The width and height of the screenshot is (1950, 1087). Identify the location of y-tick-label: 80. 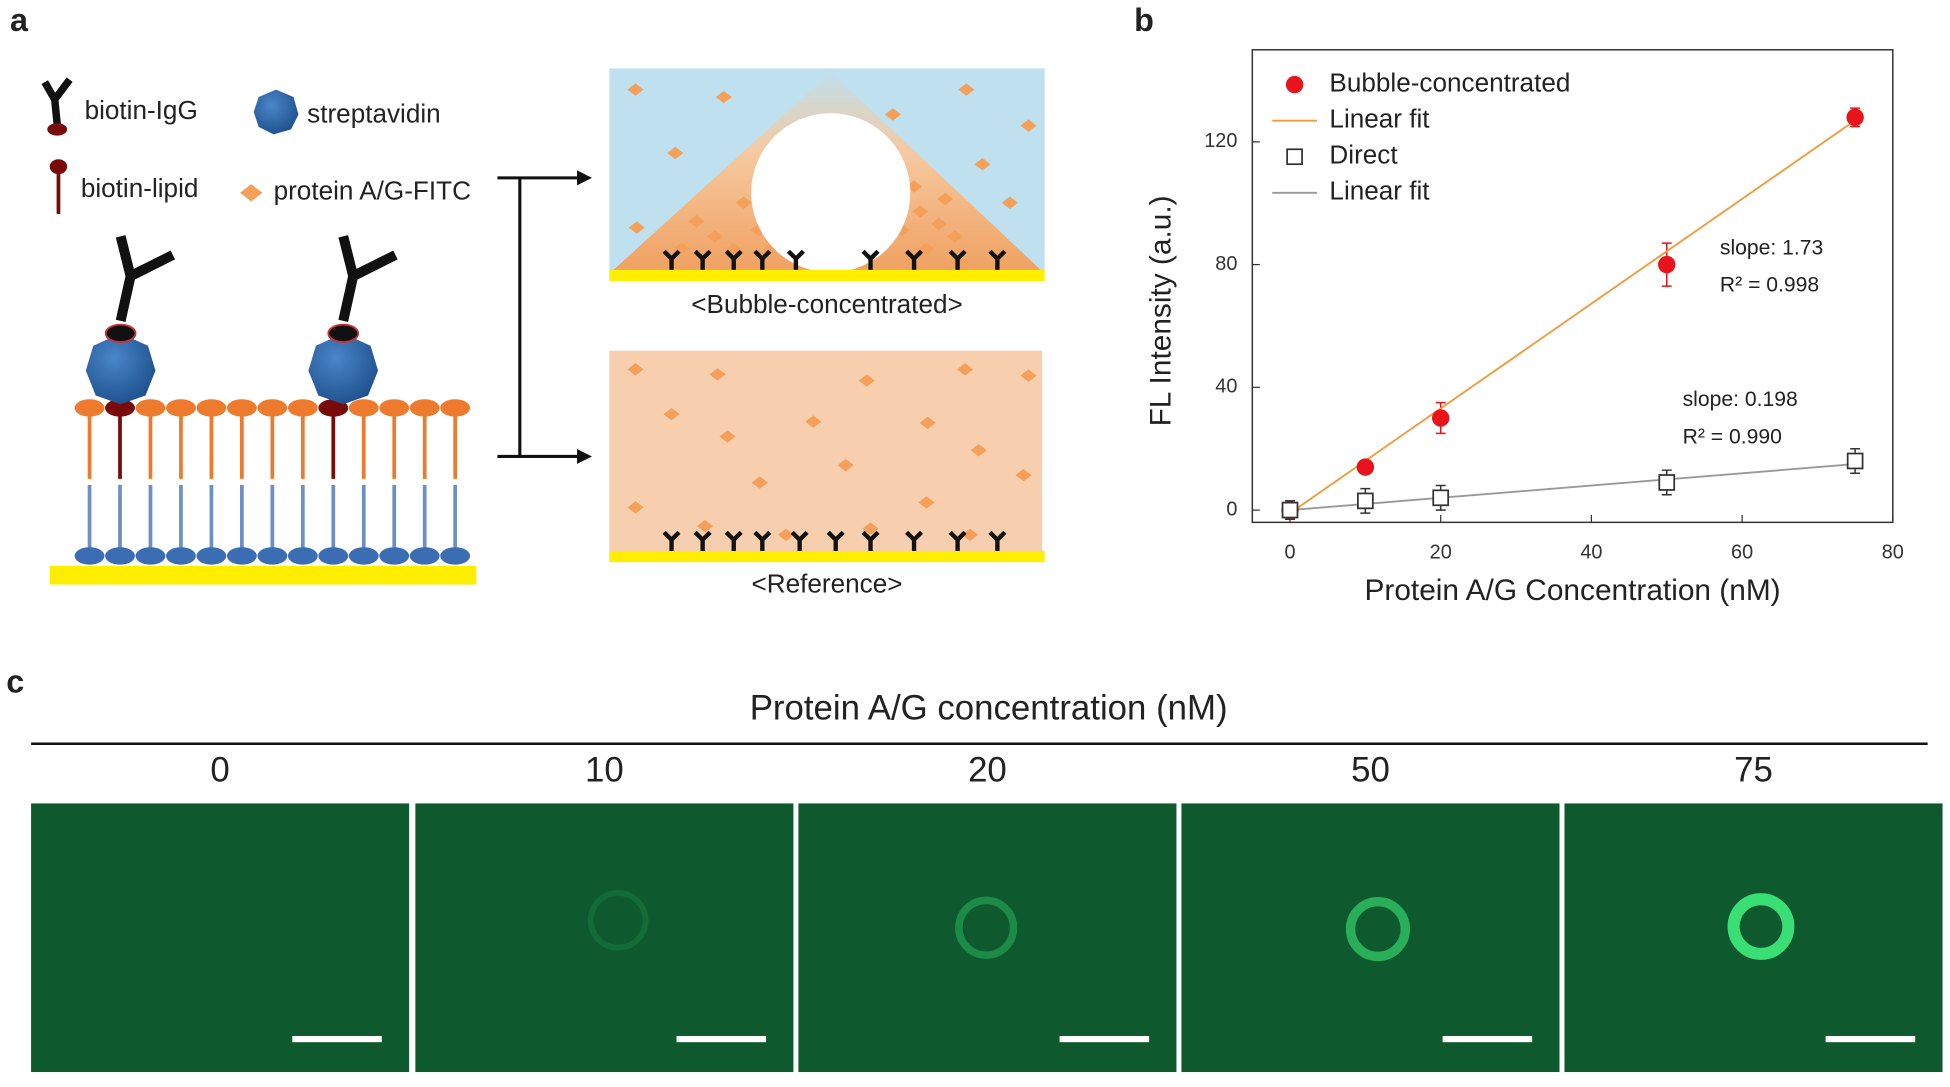
(1226, 264).